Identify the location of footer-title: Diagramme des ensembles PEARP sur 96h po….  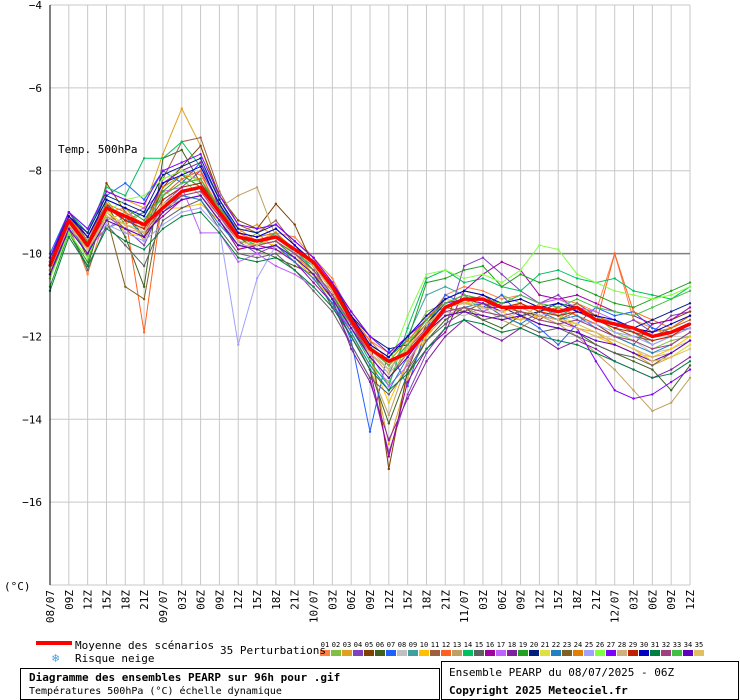
(185, 677).